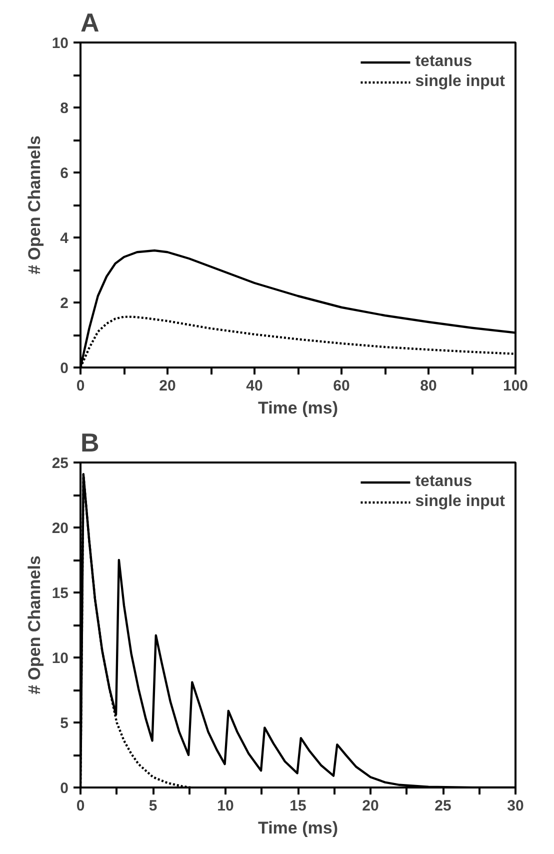  What do you see at coordinates (515, 386) in the screenshot?
I see `x-tick-label: 100` at bounding box center [515, 386].